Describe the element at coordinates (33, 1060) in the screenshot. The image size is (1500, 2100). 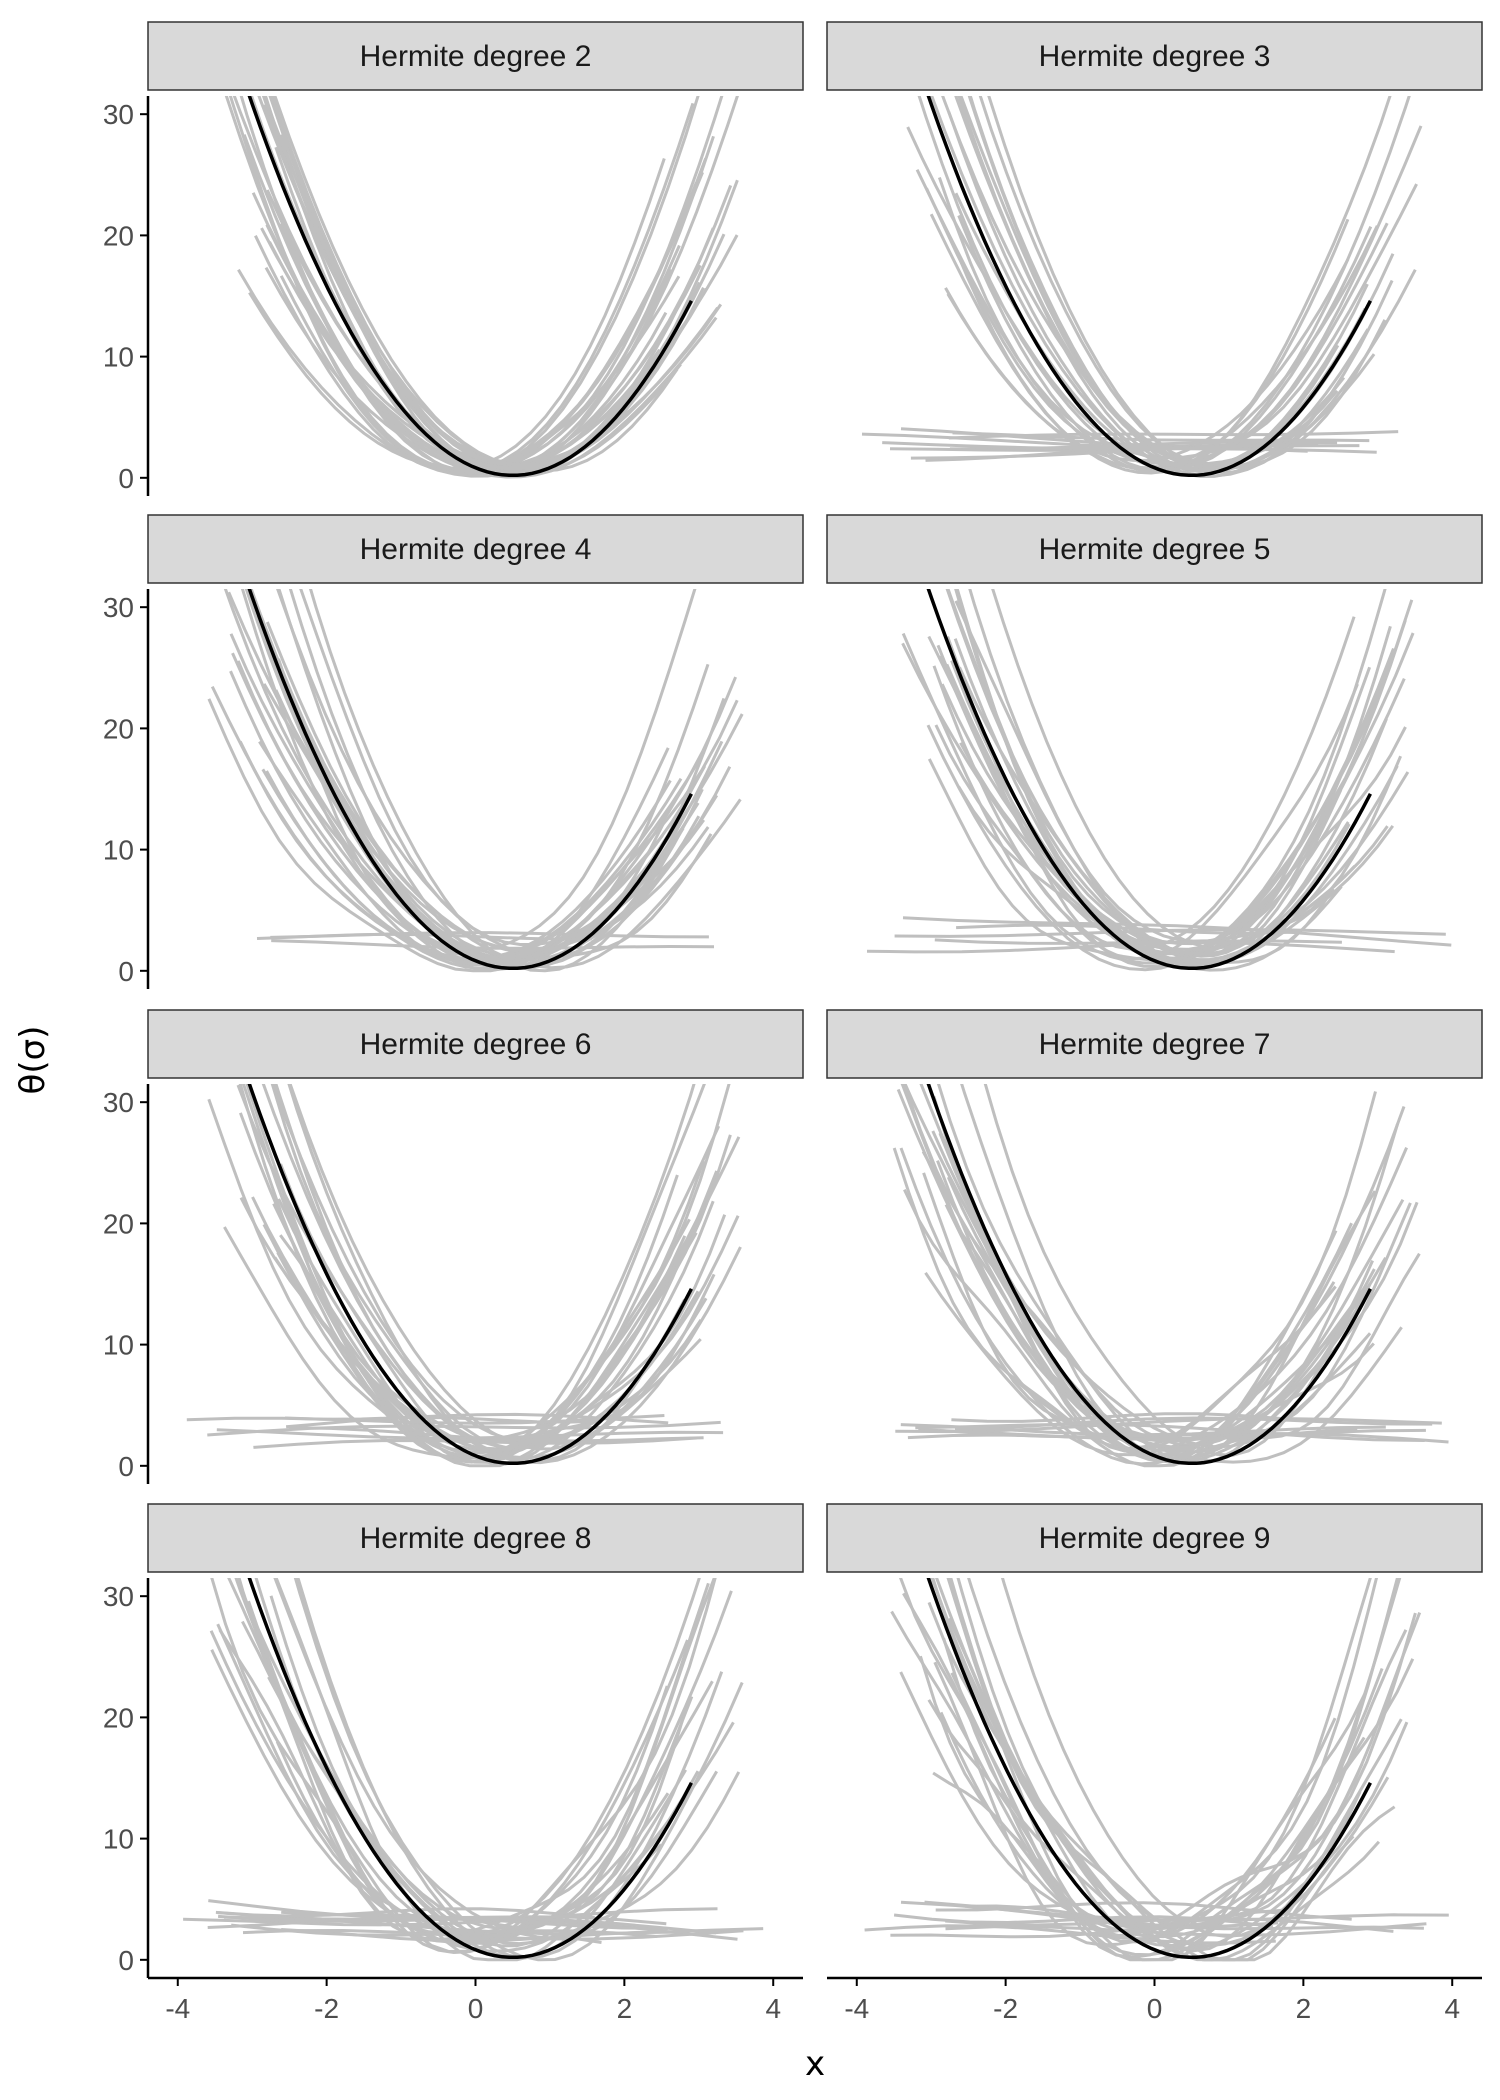
I see `y-axis-title: θ(σ)` at that location.